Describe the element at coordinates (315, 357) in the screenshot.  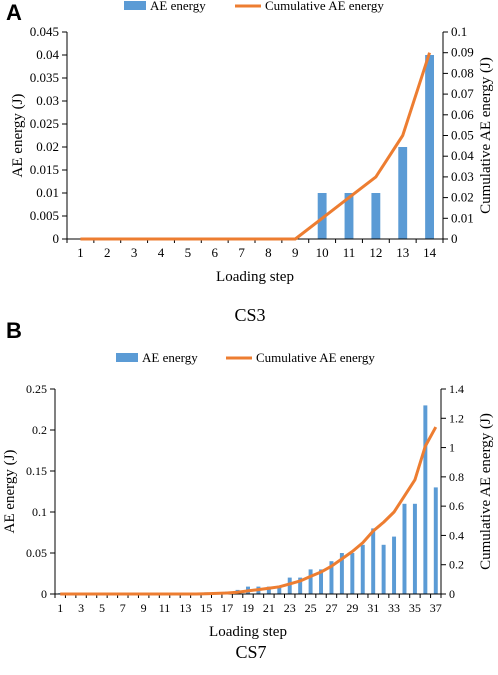
I see `cs7-legend-line-label: Cumulative AE energy` at that location.